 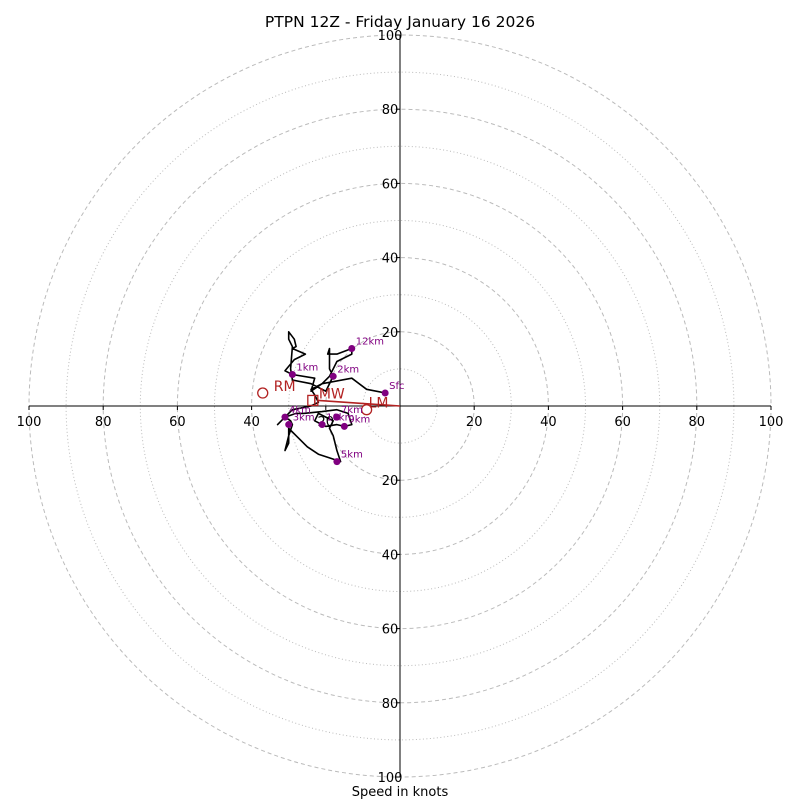 I want to click on shear-vector, so click(x=359, y=403).